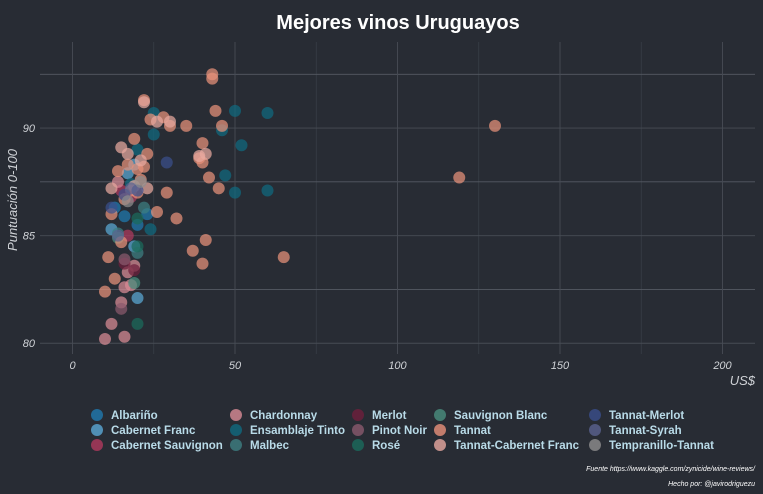 This screenshot has width=763, height=494. I want to click on legend-item: Tannat-Cabernet Franc, so click(507, 445).